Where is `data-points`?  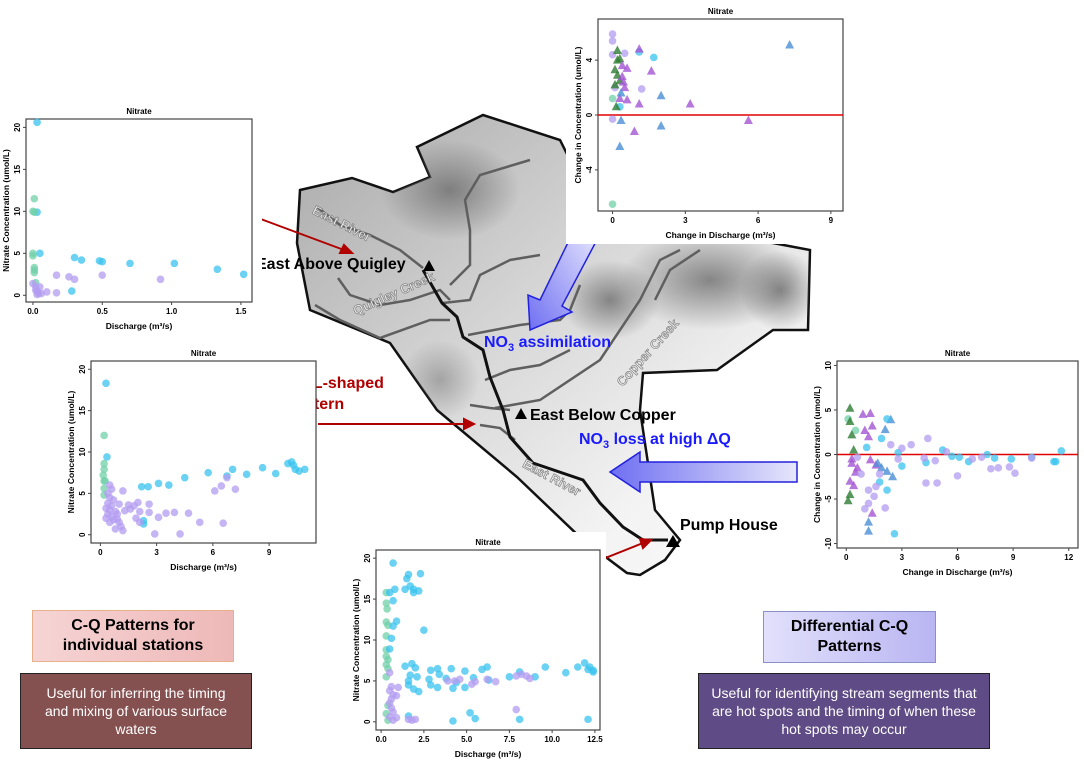
data-points is located at coordinates (701, 119).